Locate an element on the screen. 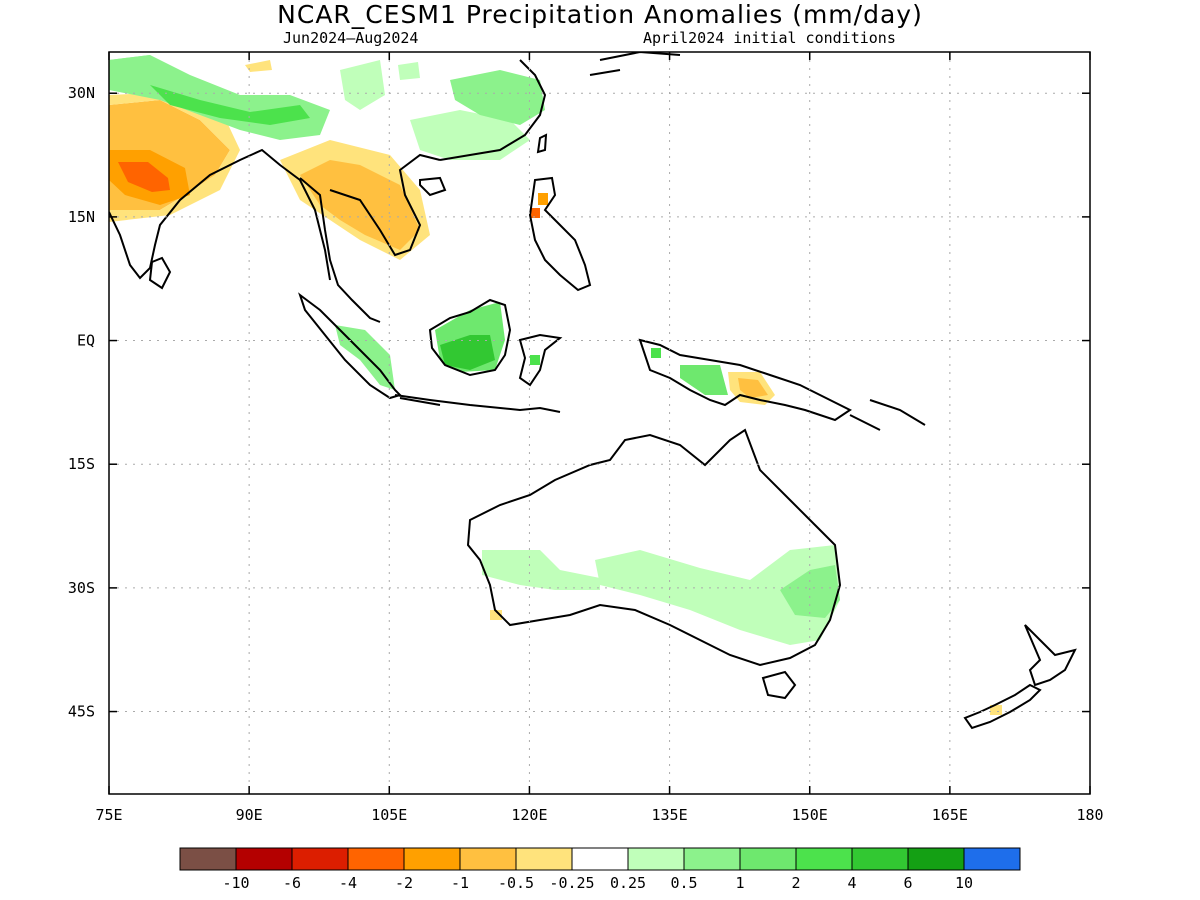 The height and width of the screenshot is (900, 1200). x-tick-label: 105E is located at coordinates (389, 815).